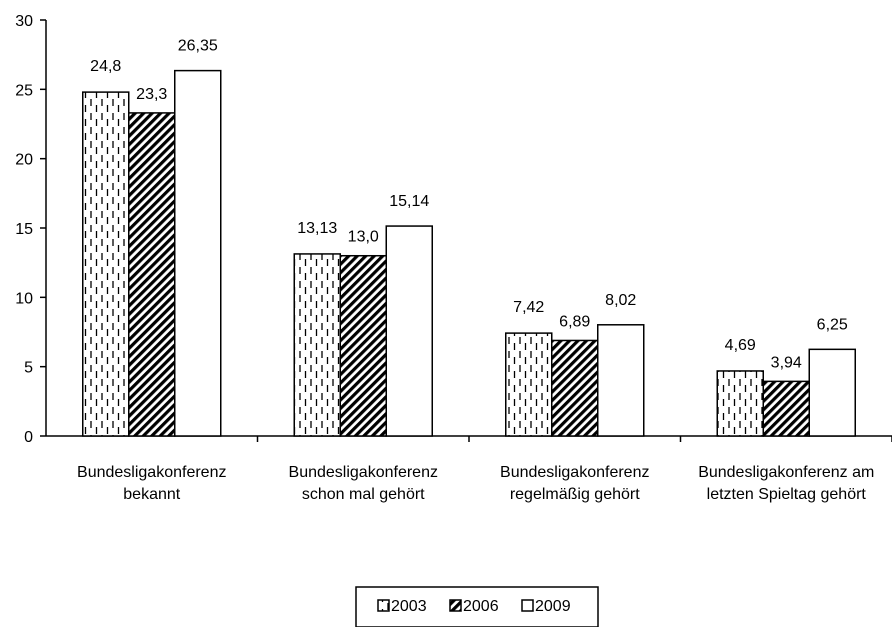  Describe the element at coordinates (24, 160) in the screenshot. I see `y-tick-label: 20` at that location.